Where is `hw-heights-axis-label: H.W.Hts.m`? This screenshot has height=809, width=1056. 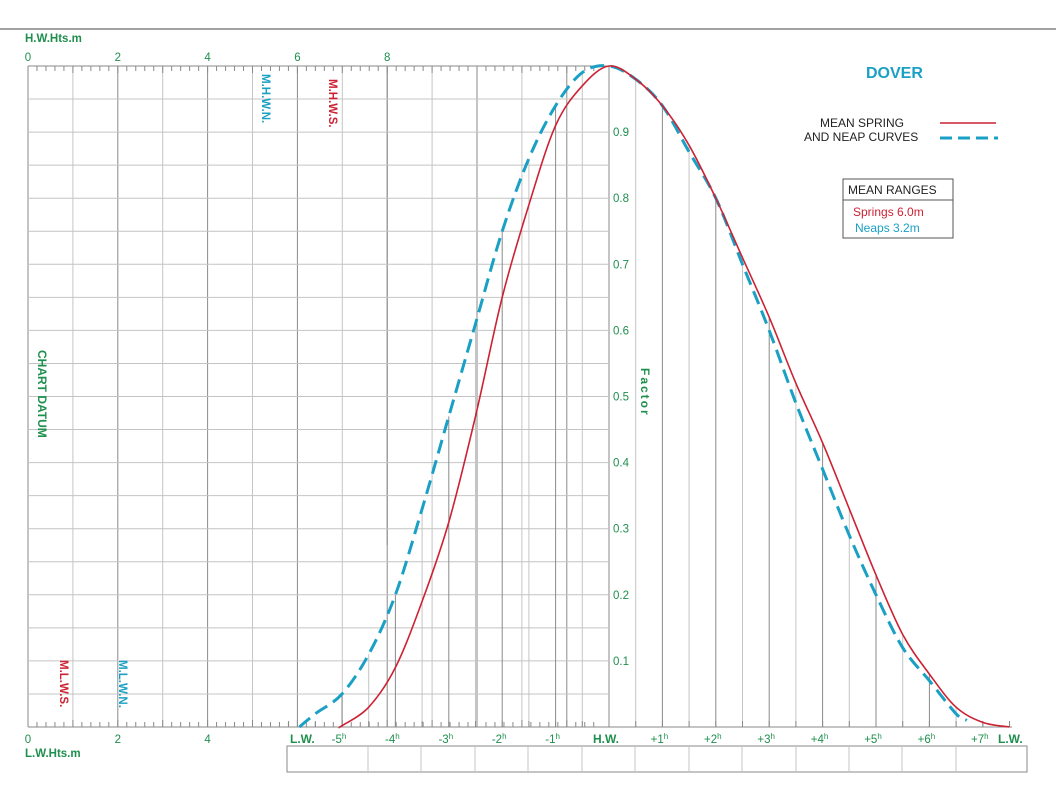 hw-heights-axis-label: H.W.Hts.m is located at coordinates (53, 39).